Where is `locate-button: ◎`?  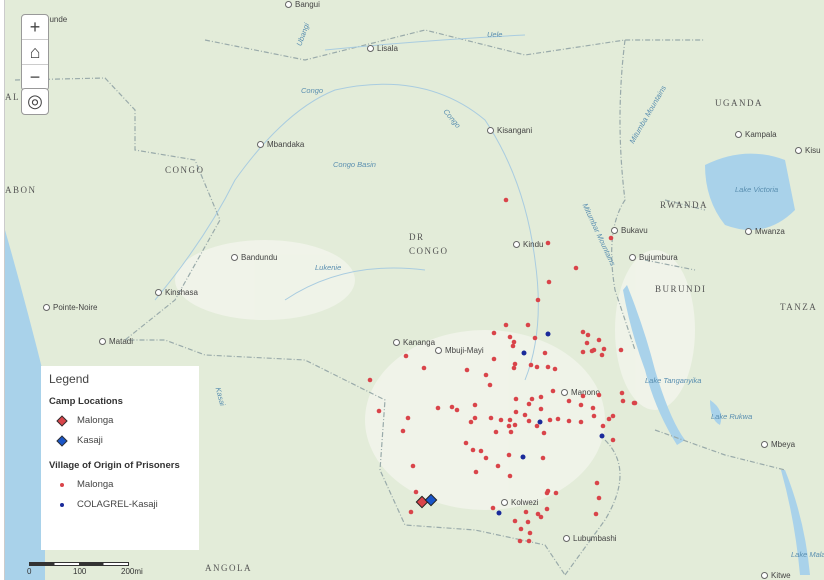
locate-button: ◎ is located at coordinates (35, 101).